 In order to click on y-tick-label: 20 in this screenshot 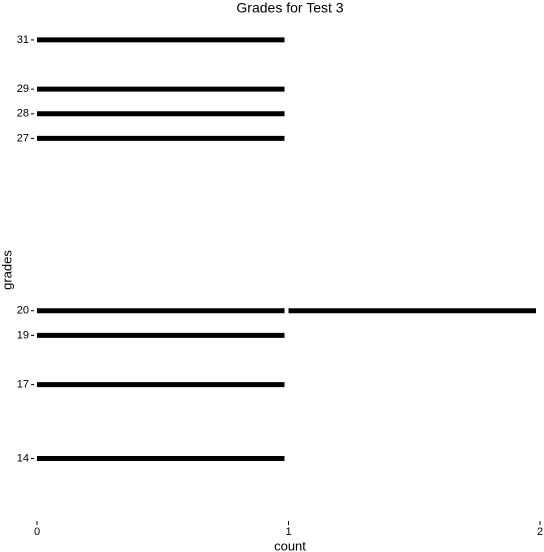, I will do `click(23, 311)`.